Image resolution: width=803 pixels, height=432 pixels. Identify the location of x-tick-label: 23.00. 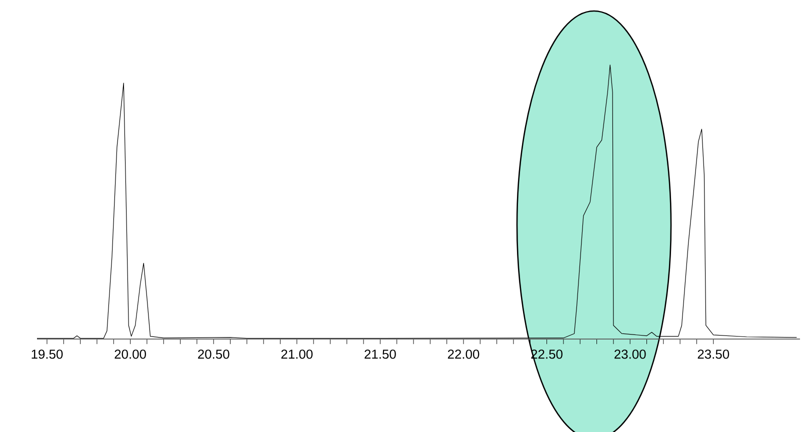
(630, 354).